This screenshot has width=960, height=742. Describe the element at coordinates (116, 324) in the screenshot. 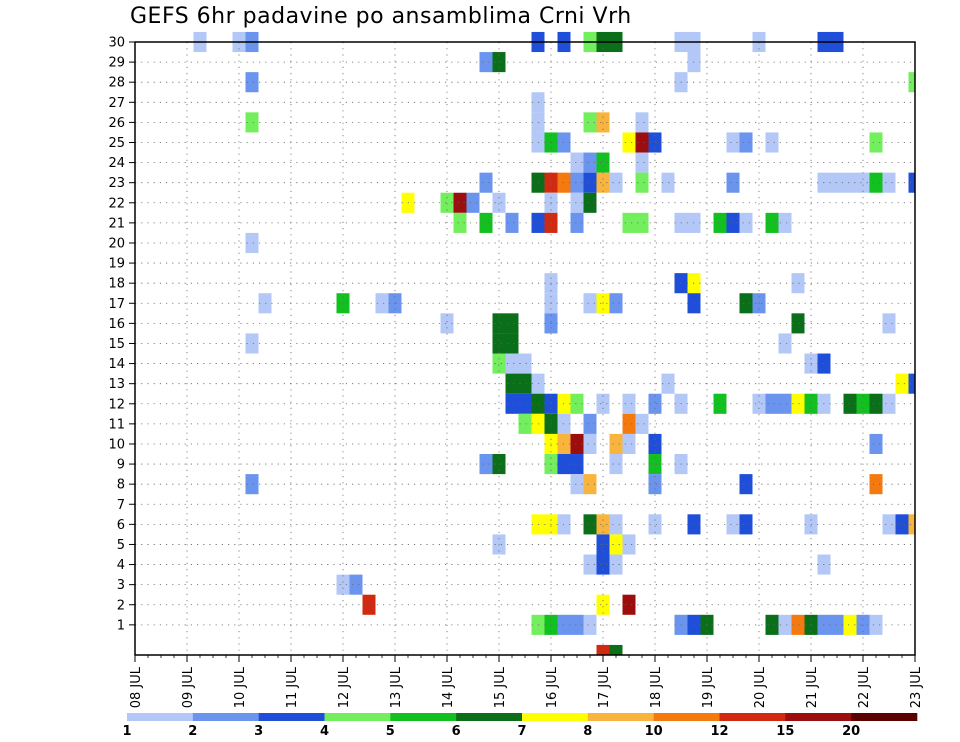

I see `y-tick-label: 16` at that location.